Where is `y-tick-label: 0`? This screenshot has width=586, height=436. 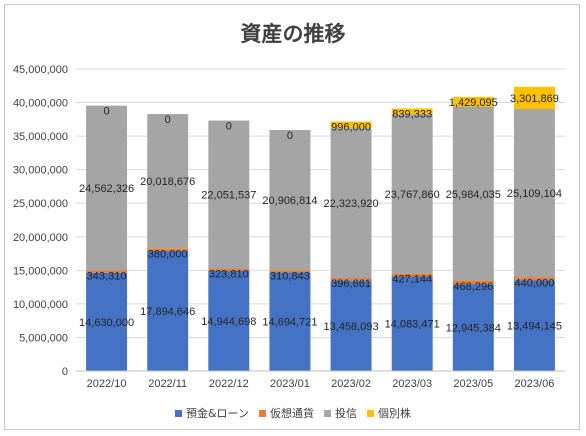
y-tick-label: 0 is located at coordinates (65, 372).